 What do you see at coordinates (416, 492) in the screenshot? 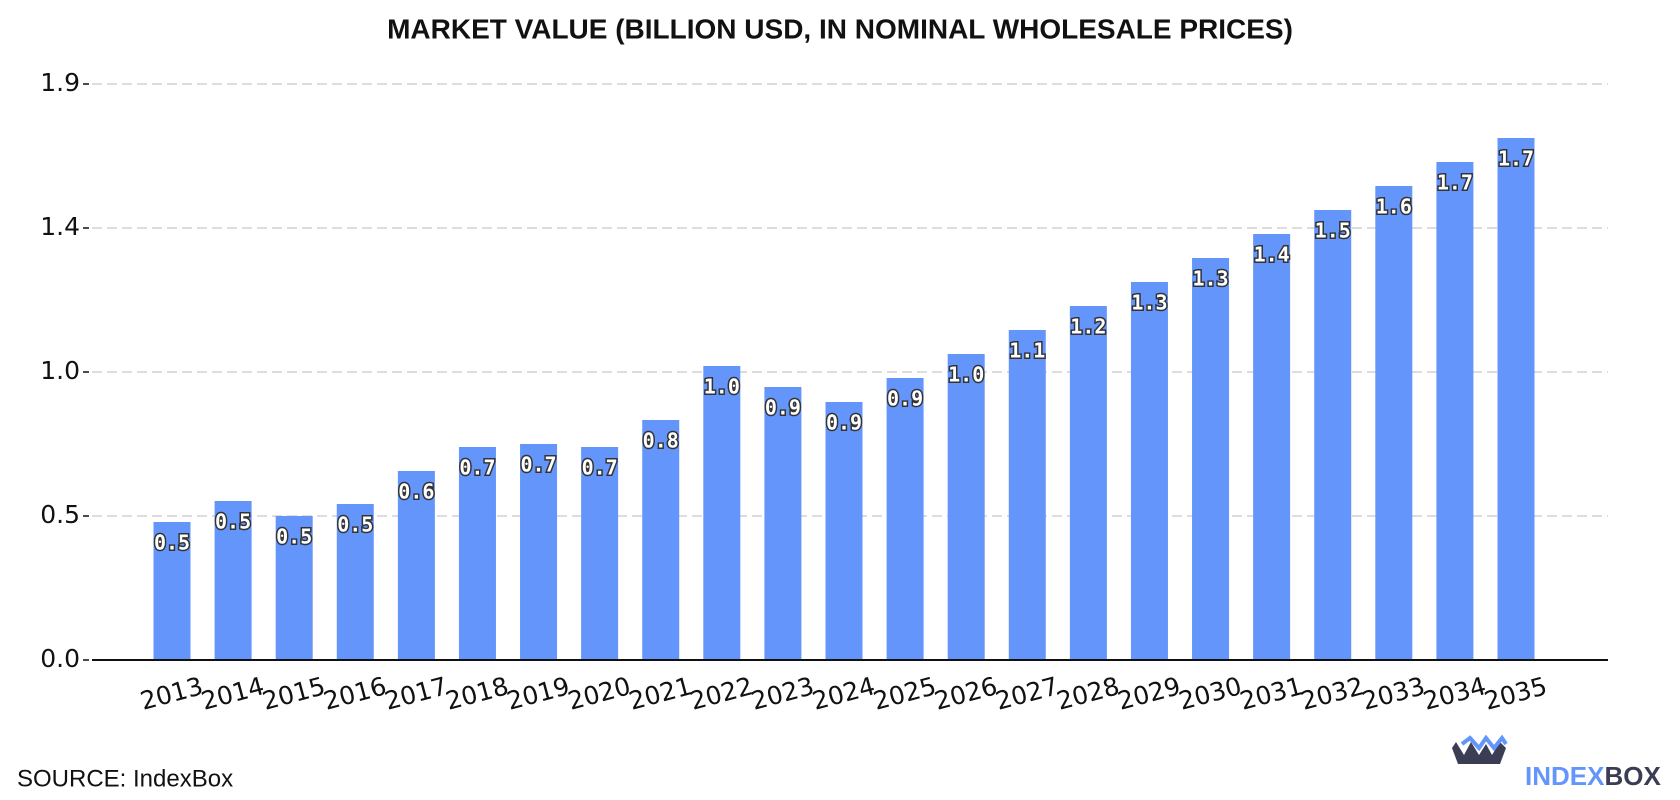
I see `value-label: 0.6` at bounding box center [416, 492].